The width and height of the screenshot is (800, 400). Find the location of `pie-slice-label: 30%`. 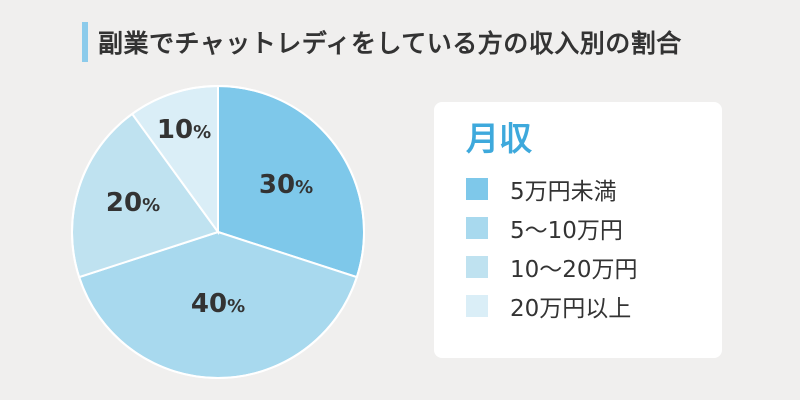

pie-slice-label: 30% is located at coordinates (286, 185).